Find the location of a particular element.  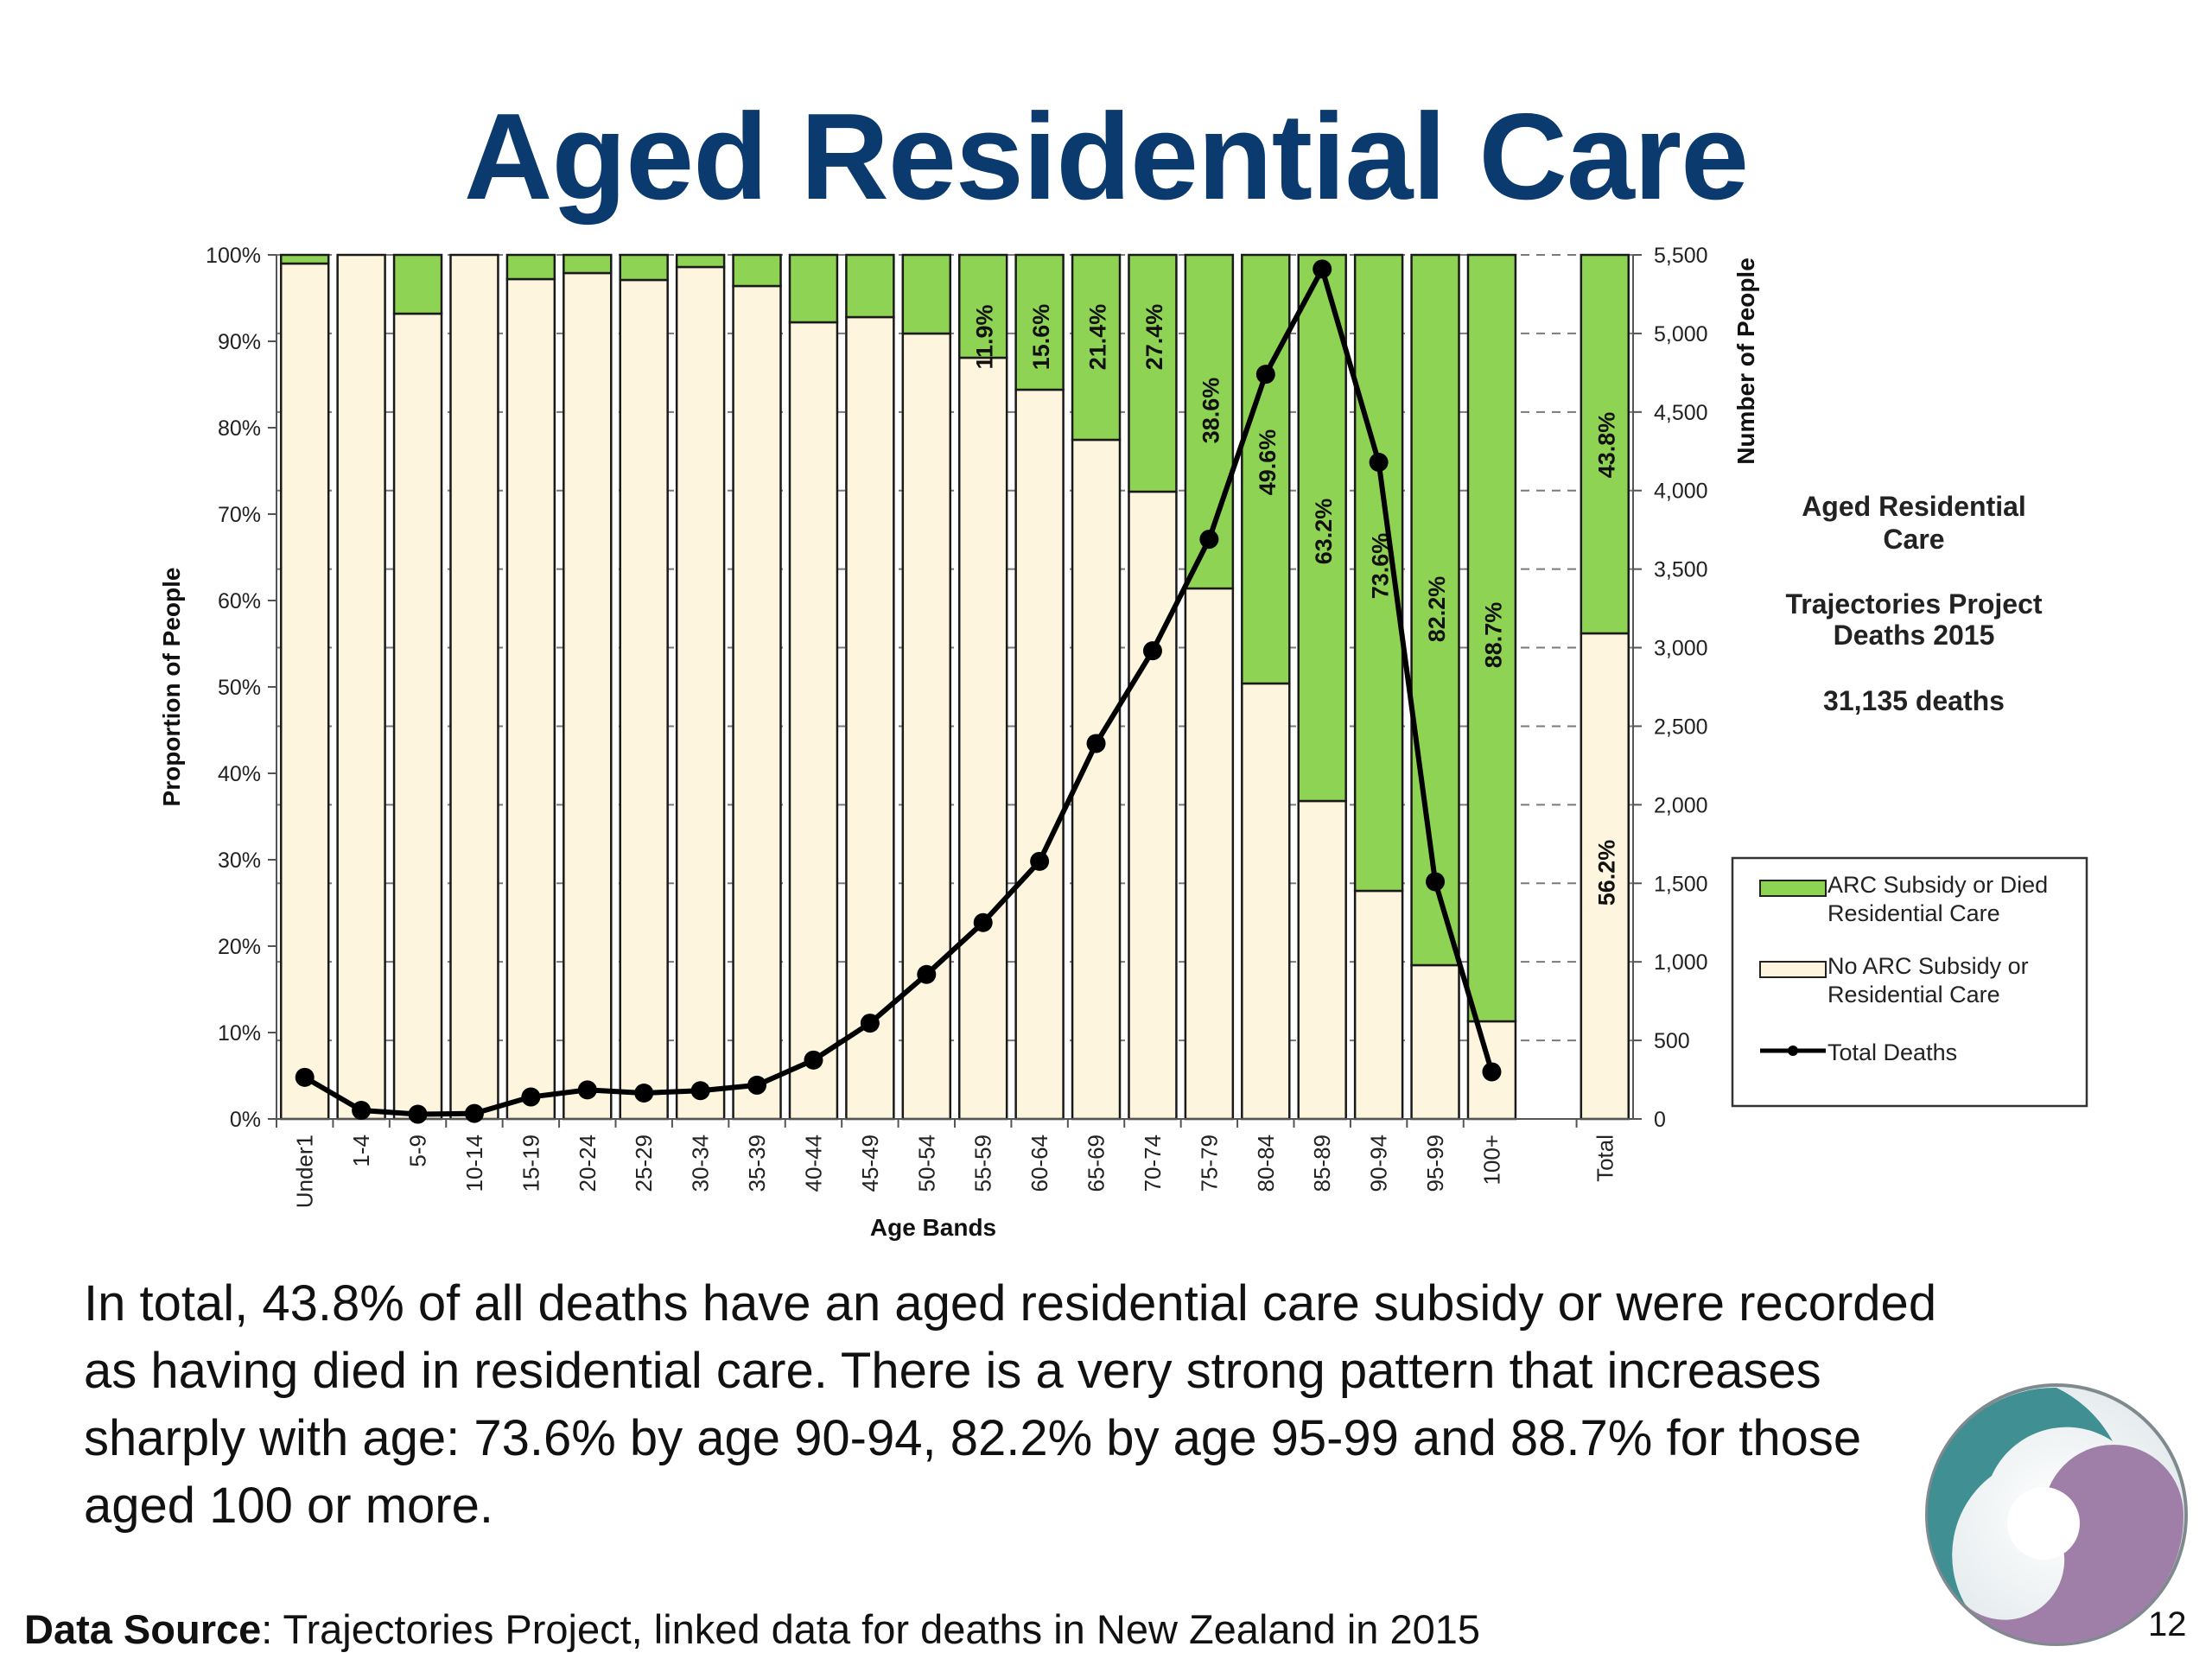

x-tick-label: 35-39 is located at coordinates (757, 1163).